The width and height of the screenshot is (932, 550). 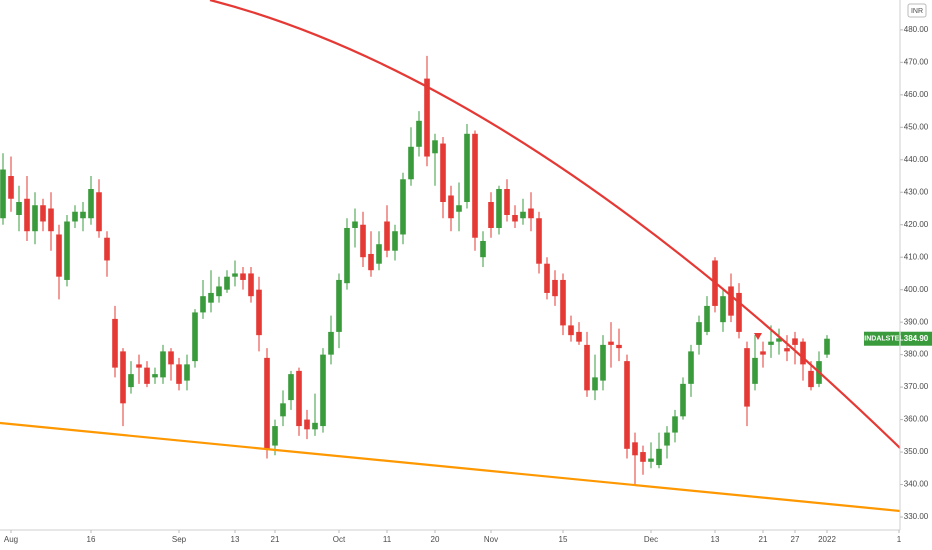 I want to click on currency: INR, so click(x=917, y=11).